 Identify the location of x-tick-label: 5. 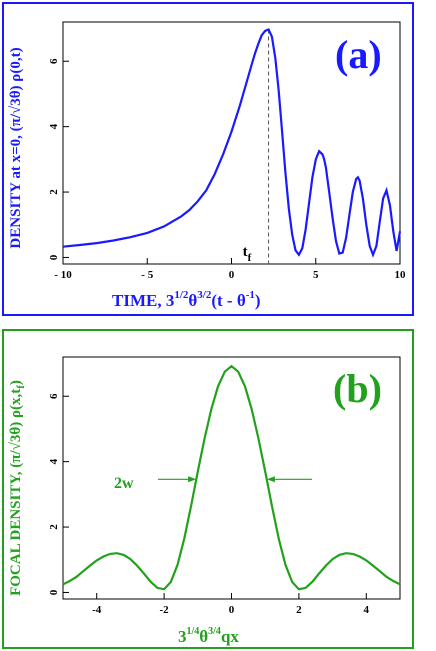
(316, 275).